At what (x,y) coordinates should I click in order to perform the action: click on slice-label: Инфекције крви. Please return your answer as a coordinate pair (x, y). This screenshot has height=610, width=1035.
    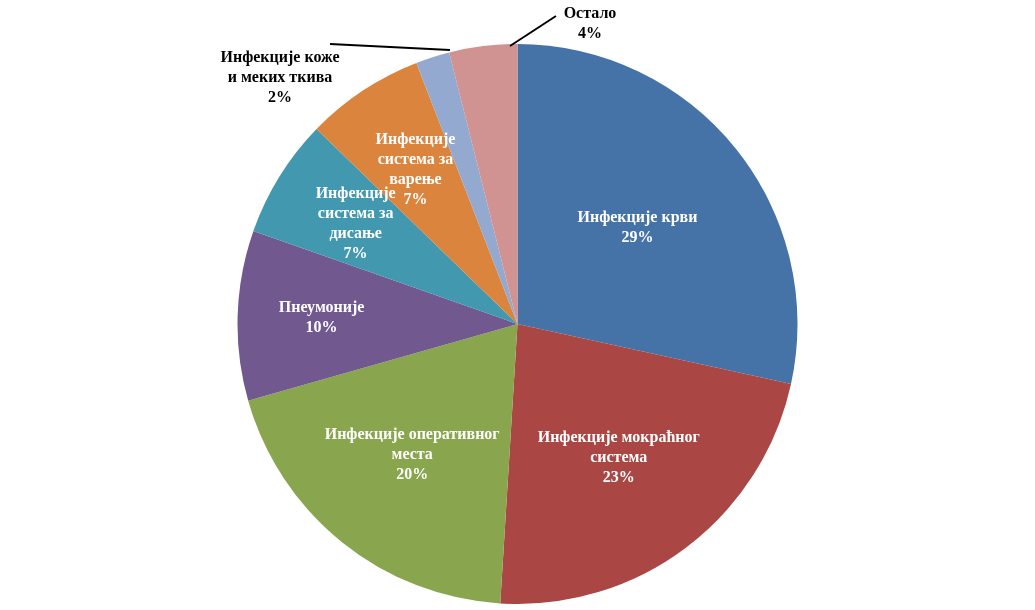
    Looking at the image, I should click on (637, 216).